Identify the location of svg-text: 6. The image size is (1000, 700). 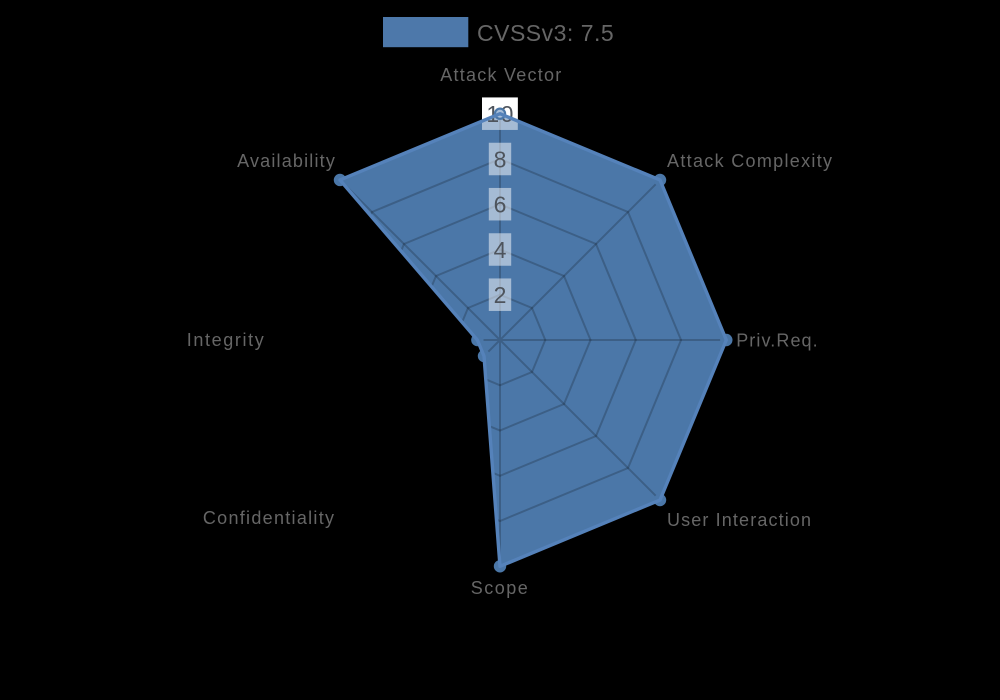
(500, 205).